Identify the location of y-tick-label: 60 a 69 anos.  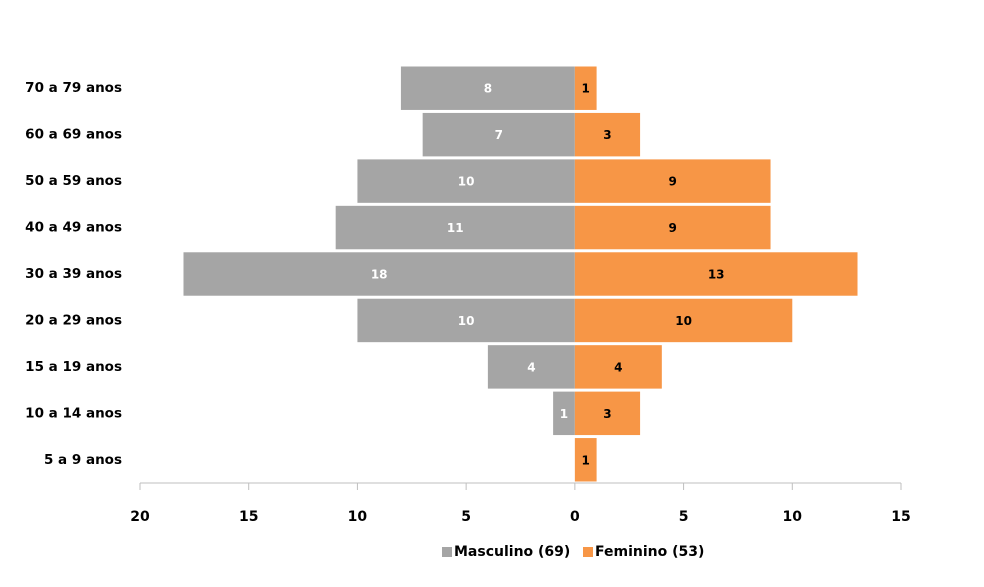
(73, 135).